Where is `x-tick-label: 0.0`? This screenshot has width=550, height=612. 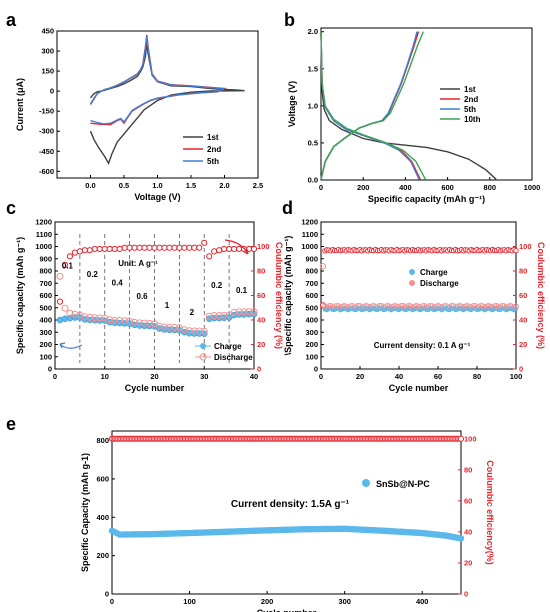 x-tick-label: 0.0 is located at coordinates (90, 185).